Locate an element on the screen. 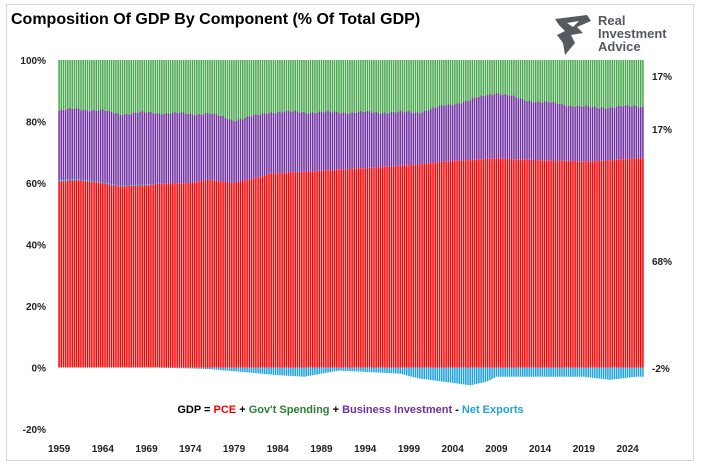 The image size is (701, 467). formula-minus: - is located at coordinates (457, 410).